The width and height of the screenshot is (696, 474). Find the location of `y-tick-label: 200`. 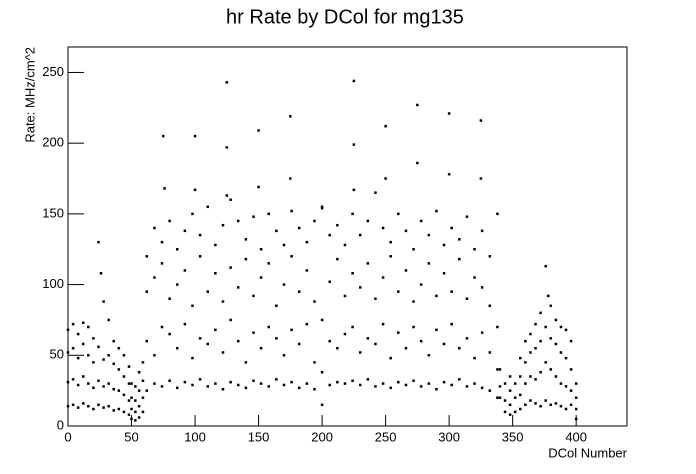

y-tick-label: 200 is located at coordinates (53, 142).